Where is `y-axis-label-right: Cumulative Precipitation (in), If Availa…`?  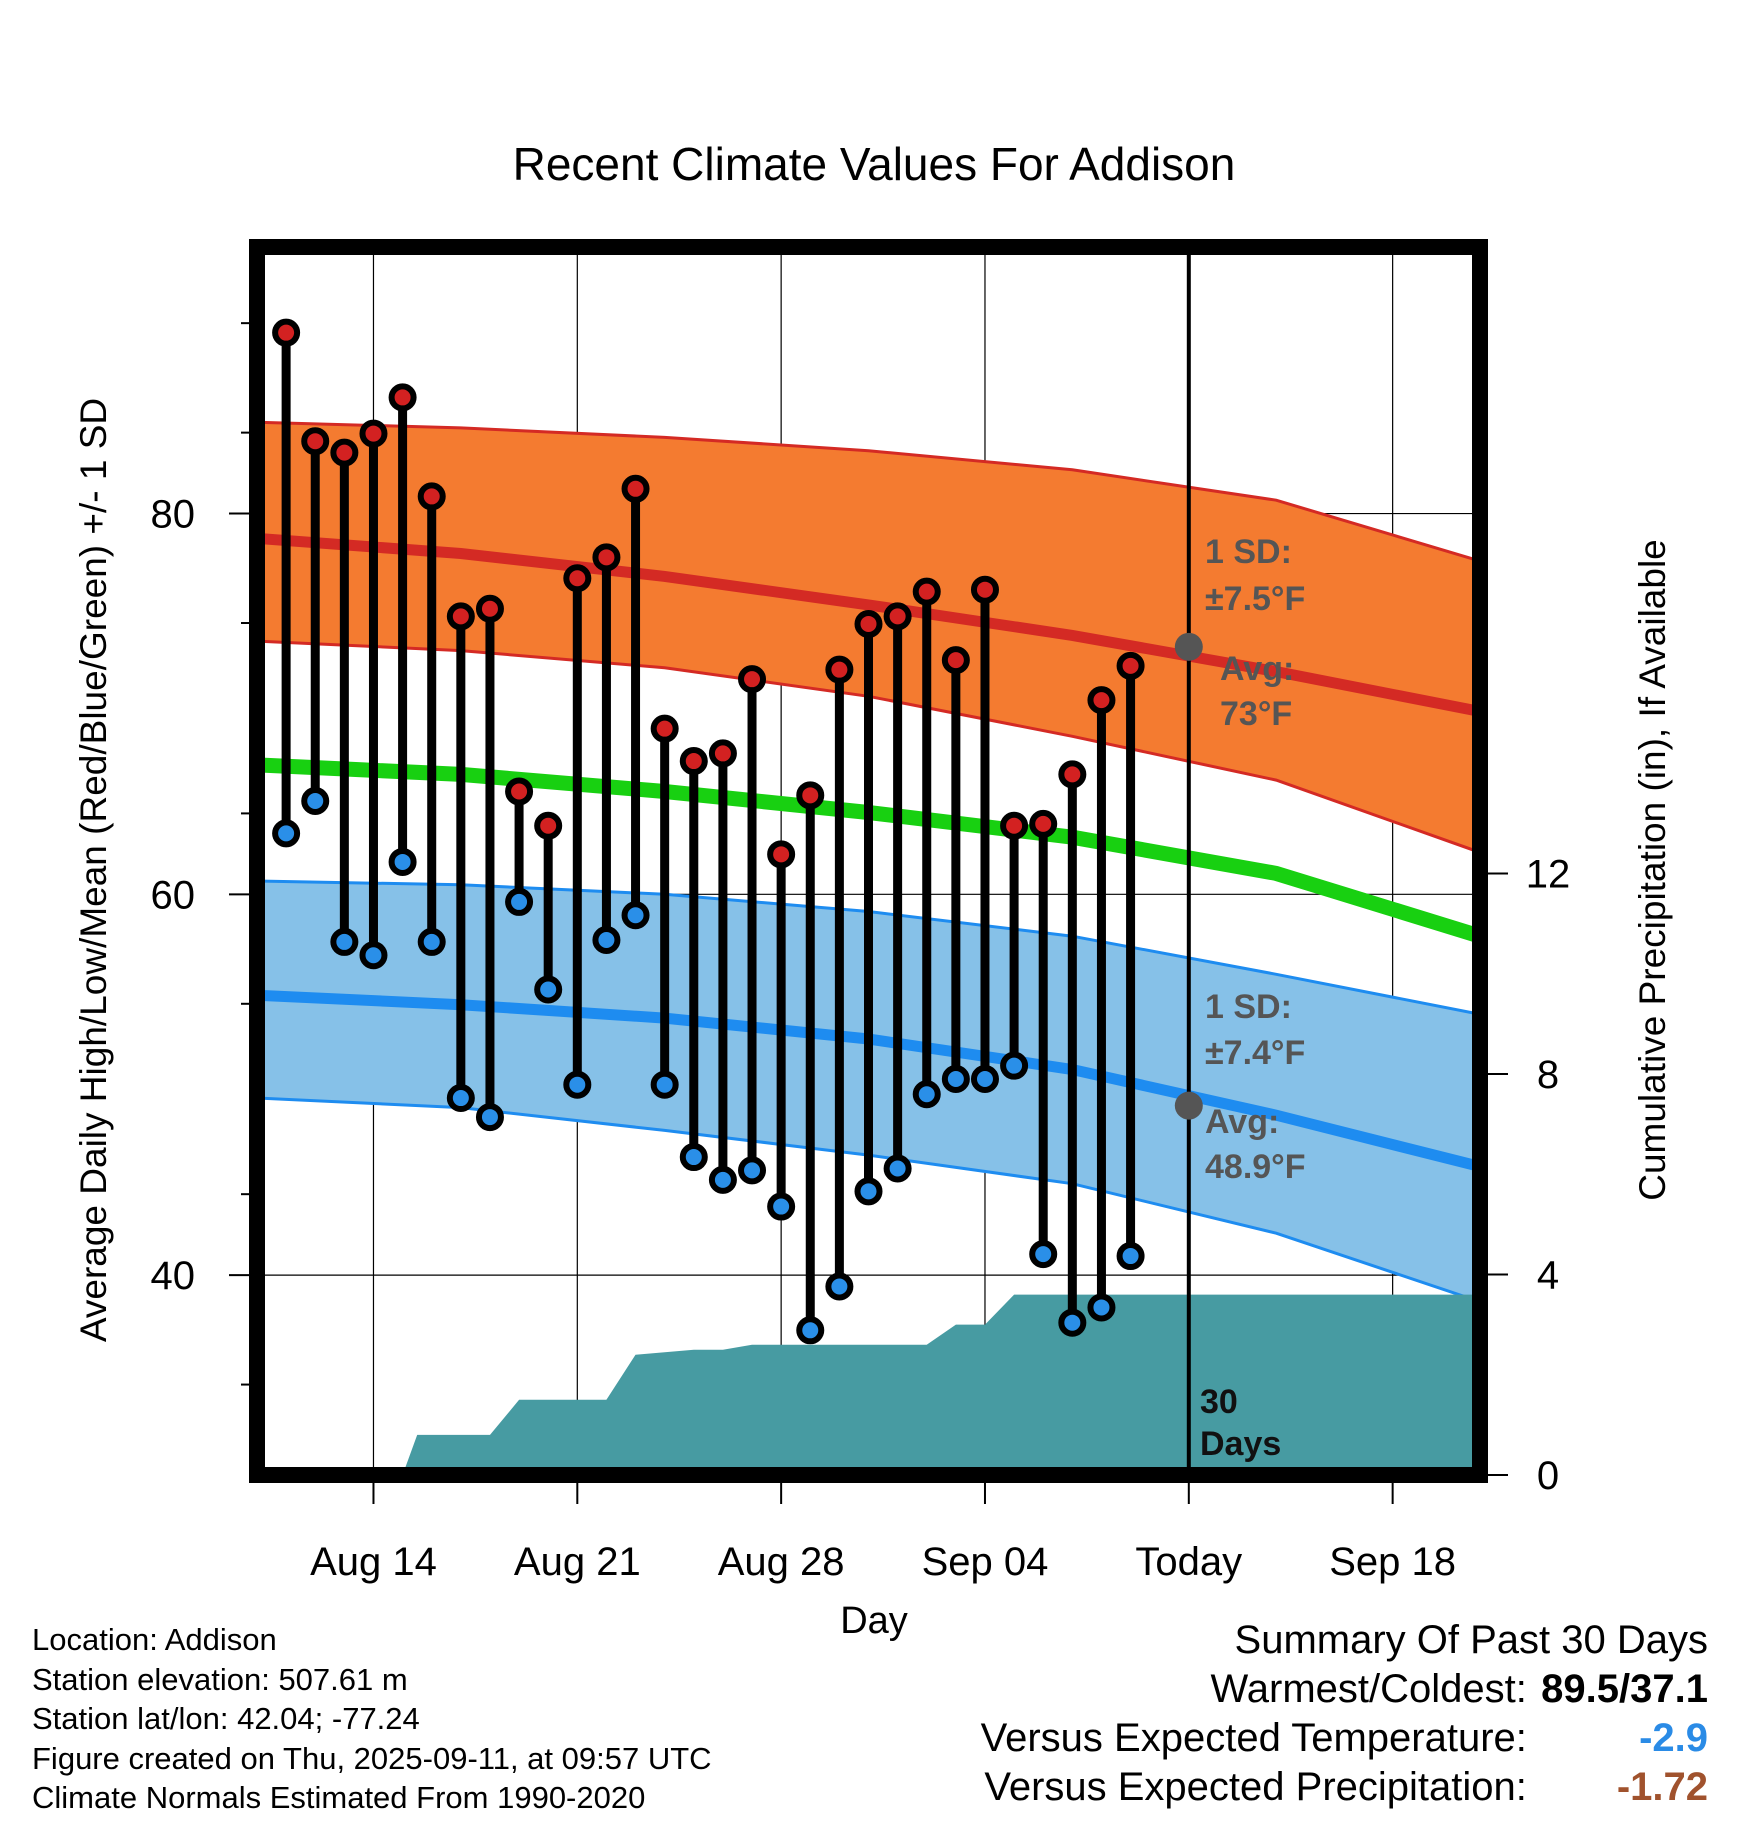 y-axis-label-right: Cumulative Precipitation (in), If Availa… is located at coordinates (1652, 870).